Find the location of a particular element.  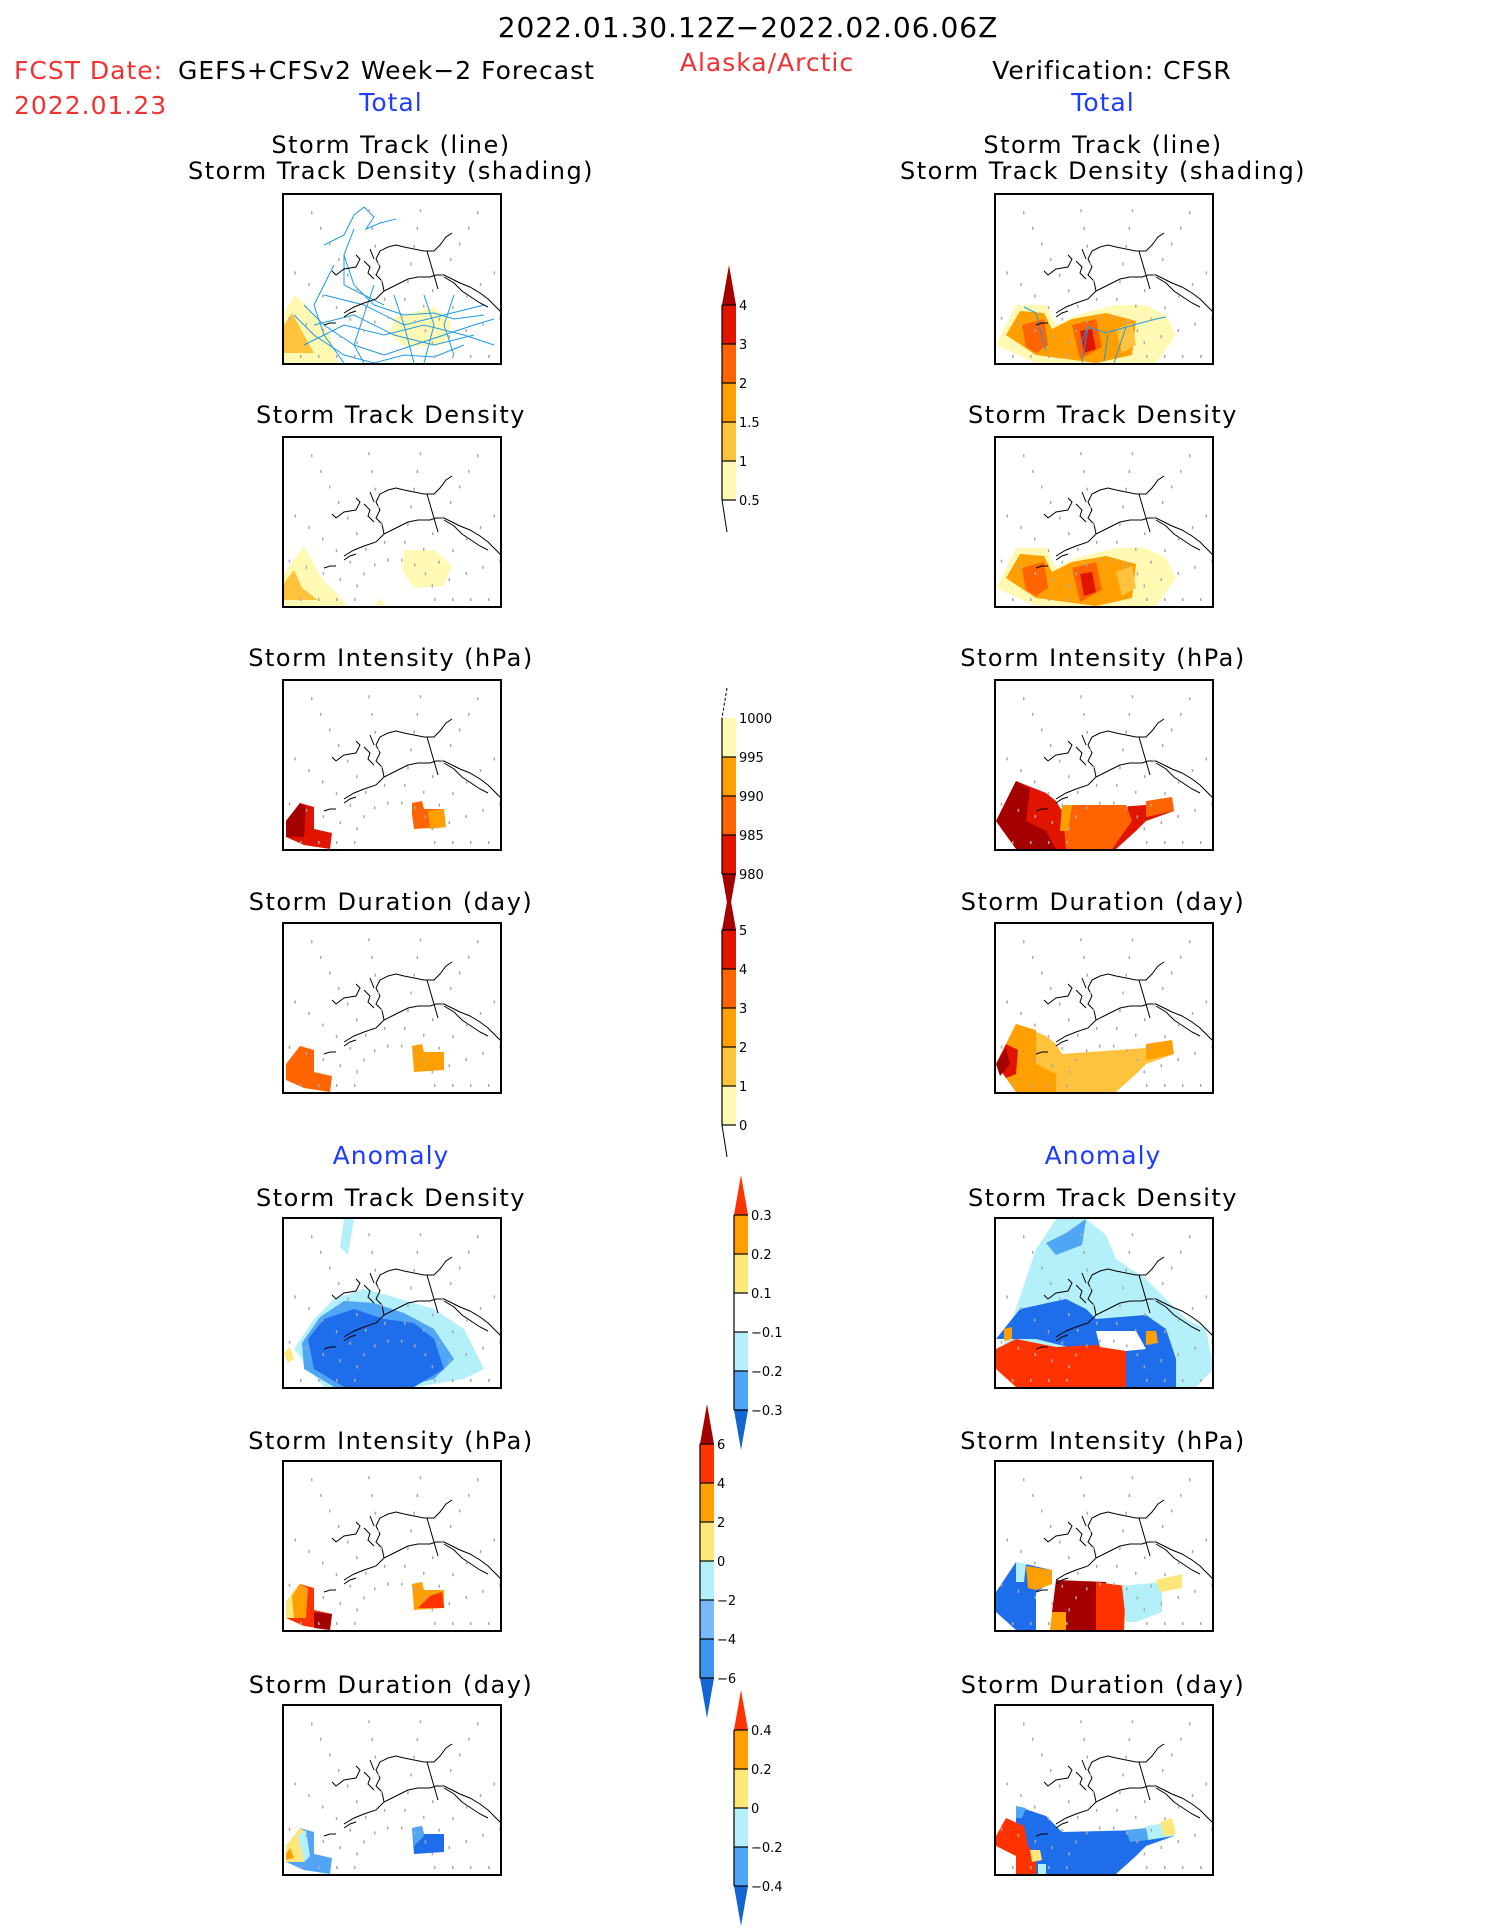

right-panel5-title: Storm Track Density is located at coordinates (1103, 1198).